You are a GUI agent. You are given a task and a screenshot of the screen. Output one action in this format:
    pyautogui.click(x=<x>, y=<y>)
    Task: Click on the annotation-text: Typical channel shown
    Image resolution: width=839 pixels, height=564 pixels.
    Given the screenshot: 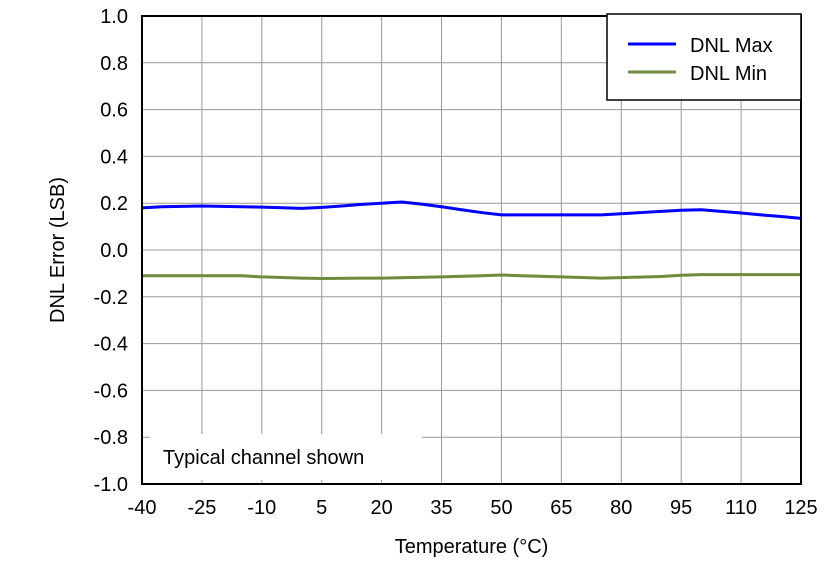 What is the action you would take?
    pyautogui.click(x=263, y=458)
    